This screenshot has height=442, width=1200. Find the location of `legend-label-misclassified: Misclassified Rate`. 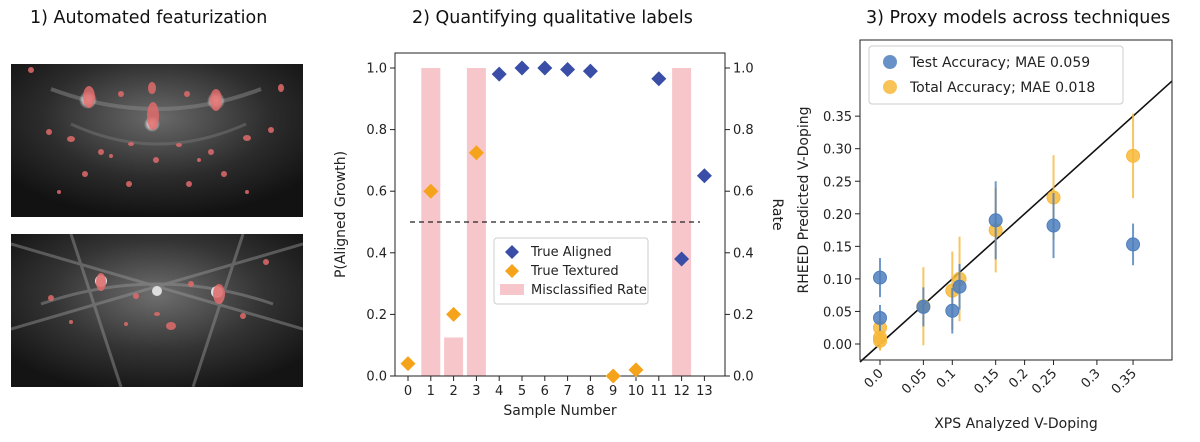

legend-label-misclassified: Misclassified Rate is located at coordinates (589, 290).